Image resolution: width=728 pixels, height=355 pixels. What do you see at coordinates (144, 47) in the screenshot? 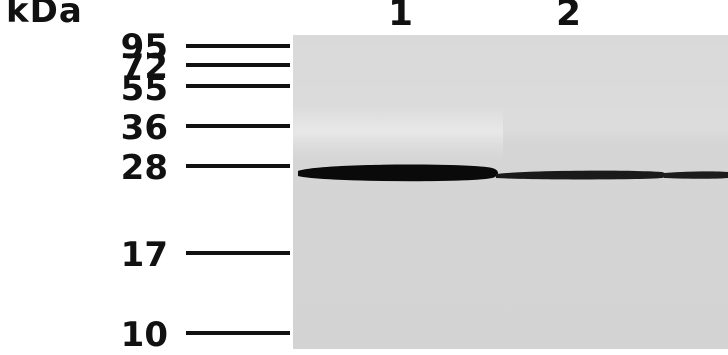
I see `marker-label-95: 95` at bounding box center [144, 47].